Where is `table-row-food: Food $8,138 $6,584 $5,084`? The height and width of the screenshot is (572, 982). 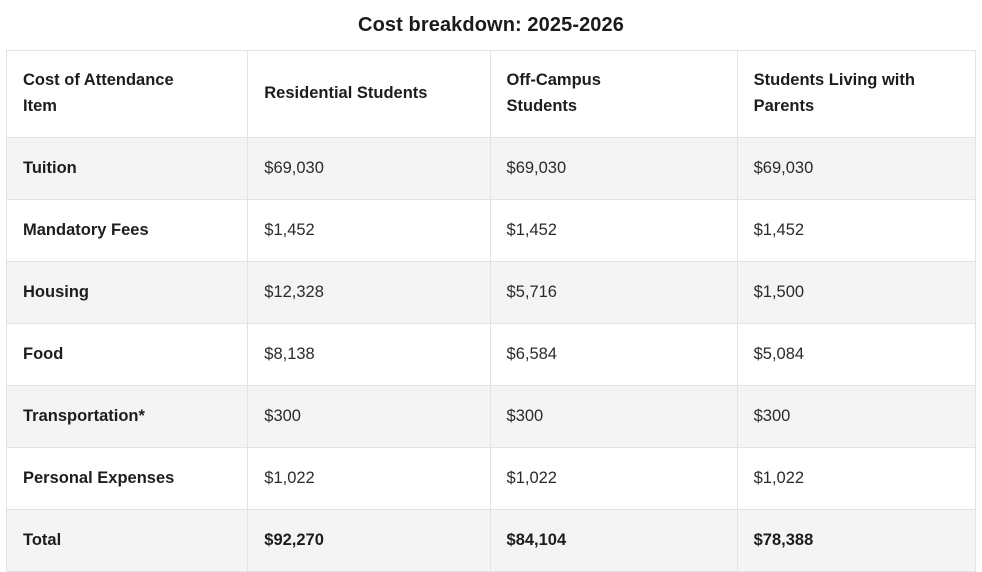 table-row-food: Food $8,138 $6,584 $5,084 is located at coordinates (491, 354).